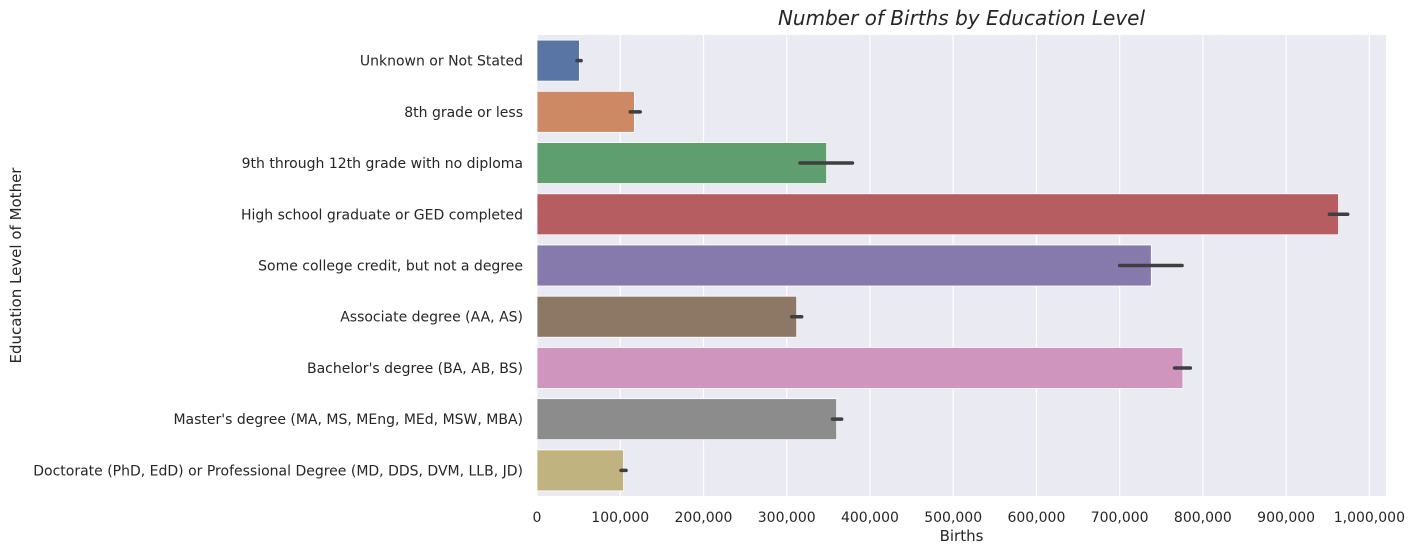  What do you see at coordinates (1036, 518) in the screenshot?
I see `x-tick-label: 600,000` at bounding box center [1036, 518].